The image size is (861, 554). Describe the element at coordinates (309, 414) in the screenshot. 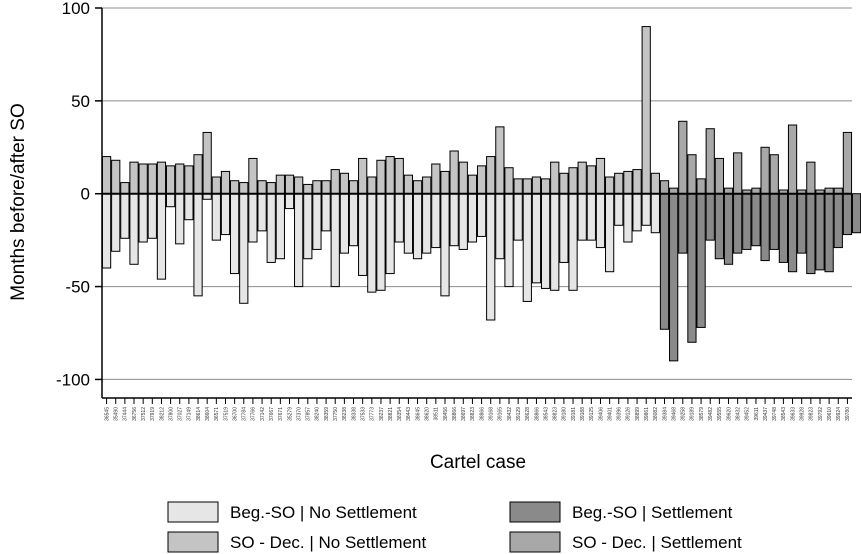

I see `x-tick-label: 37857` at that location.